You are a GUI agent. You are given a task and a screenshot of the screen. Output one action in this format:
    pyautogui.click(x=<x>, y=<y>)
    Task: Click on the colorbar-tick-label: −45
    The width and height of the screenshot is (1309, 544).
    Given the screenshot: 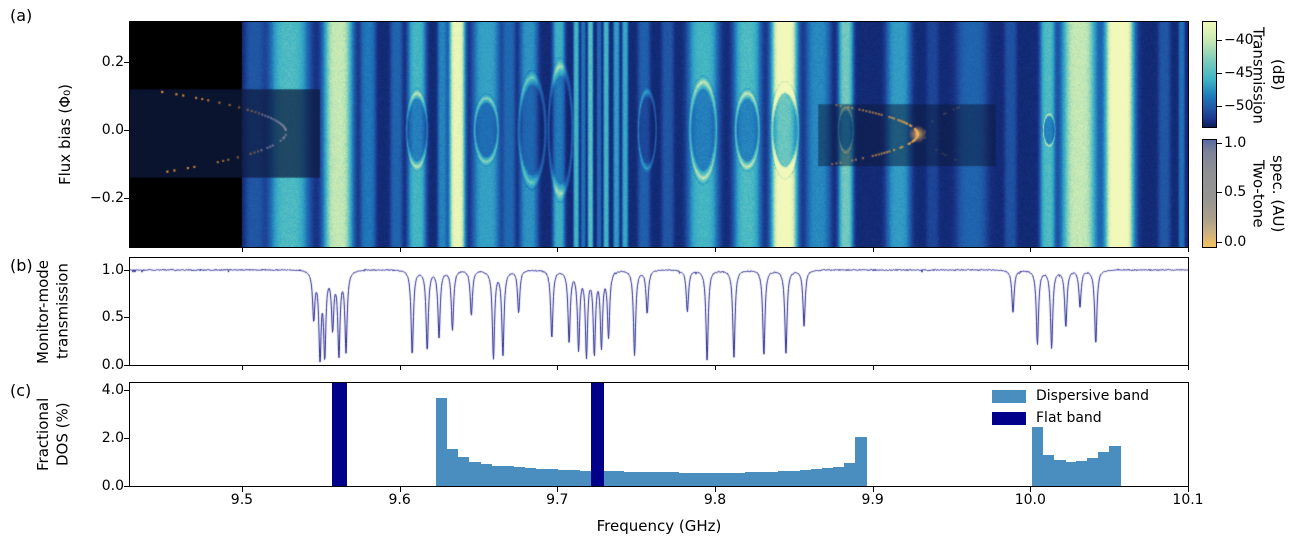 What is the action you would take?
    pyautogui.click(x=1239, y=72)
    